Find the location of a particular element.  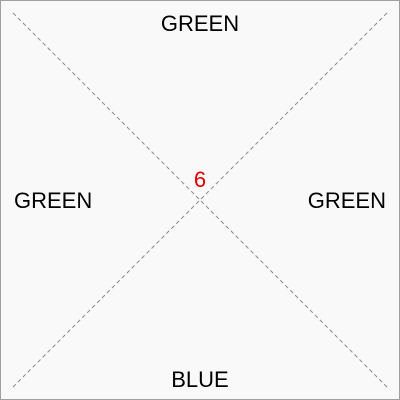

center-number: 6 is located at coordinates (200, 179).